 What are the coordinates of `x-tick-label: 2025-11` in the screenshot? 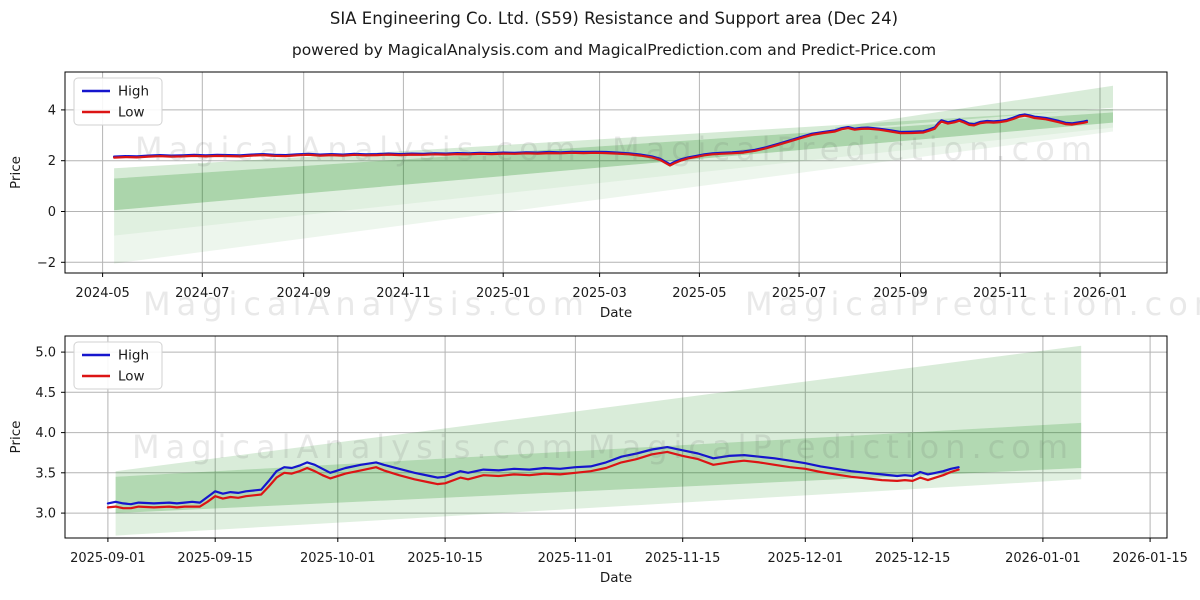 It's located at (1000, 293).